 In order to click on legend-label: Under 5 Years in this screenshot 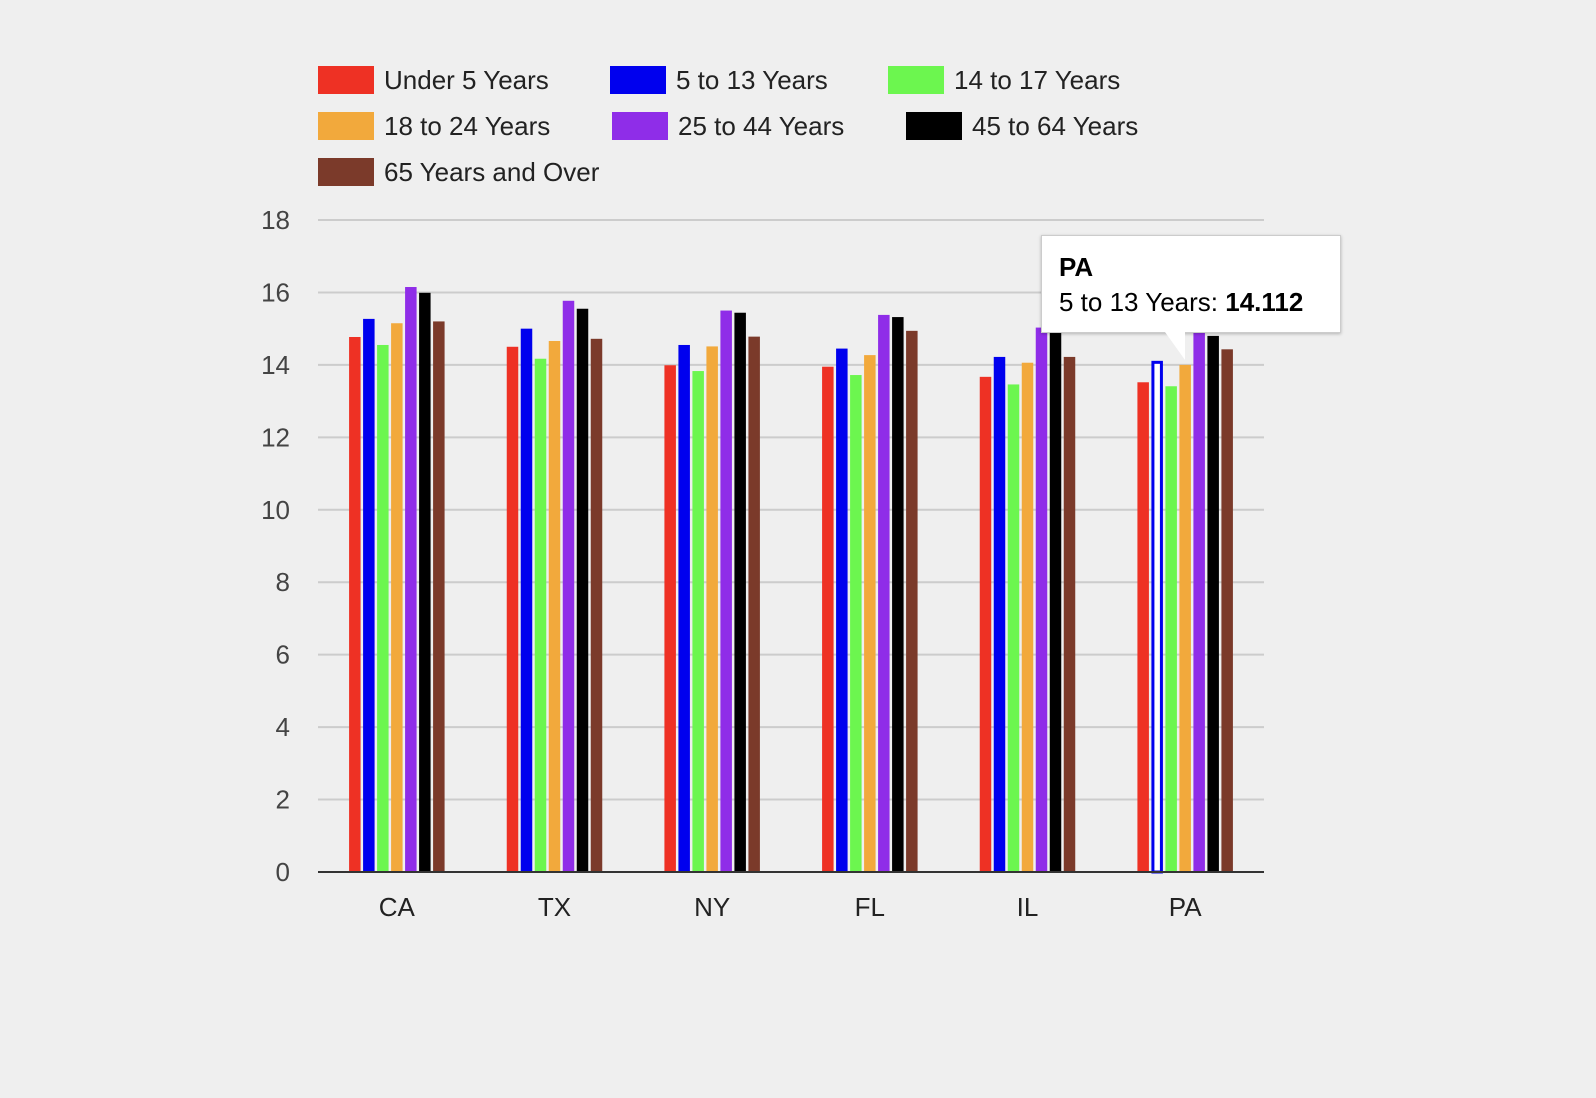, I will do `click(466, 80)`.